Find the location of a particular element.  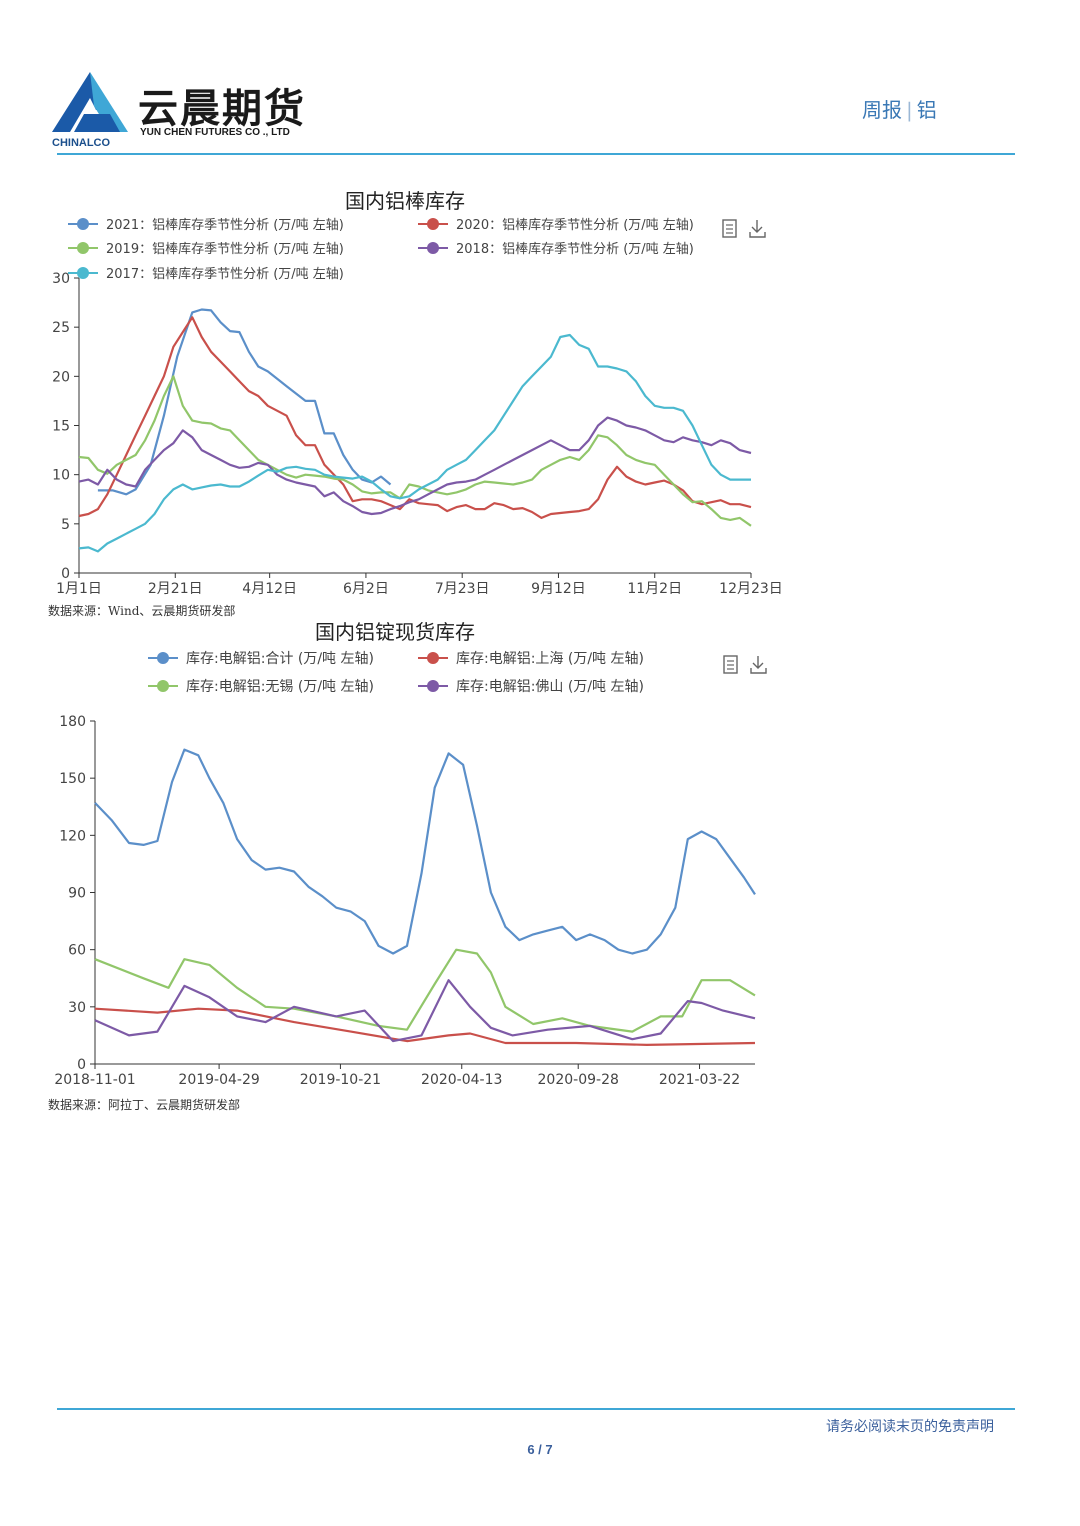

legend-label: 2020：铝棒库存季节性分析 (万/吨 左轴) is located at coordinates (575, 225).